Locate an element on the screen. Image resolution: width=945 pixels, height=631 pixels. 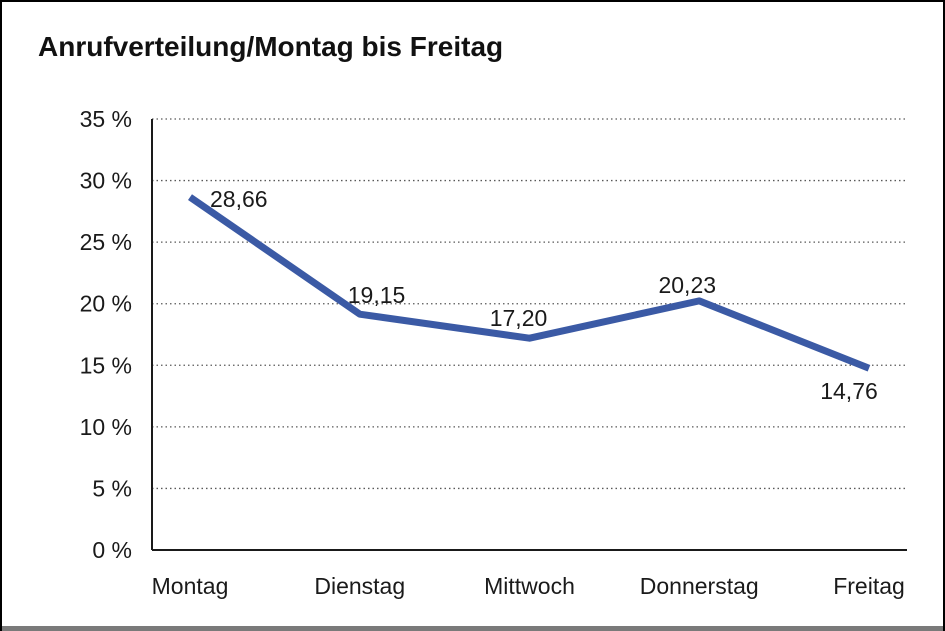
frame-bottom-bar is located at coordinates (472, 628).